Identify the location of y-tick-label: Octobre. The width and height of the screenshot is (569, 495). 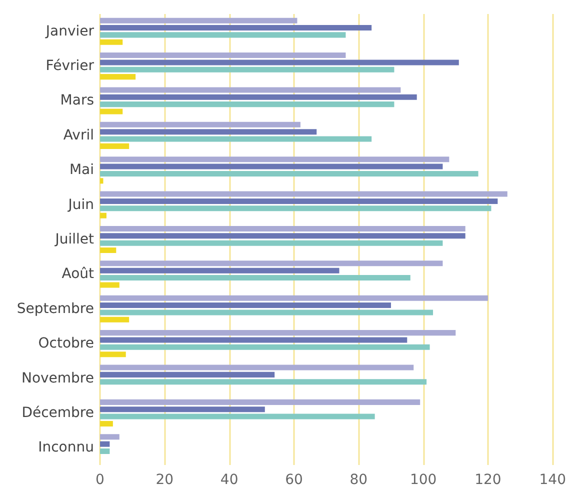
(66, 344).